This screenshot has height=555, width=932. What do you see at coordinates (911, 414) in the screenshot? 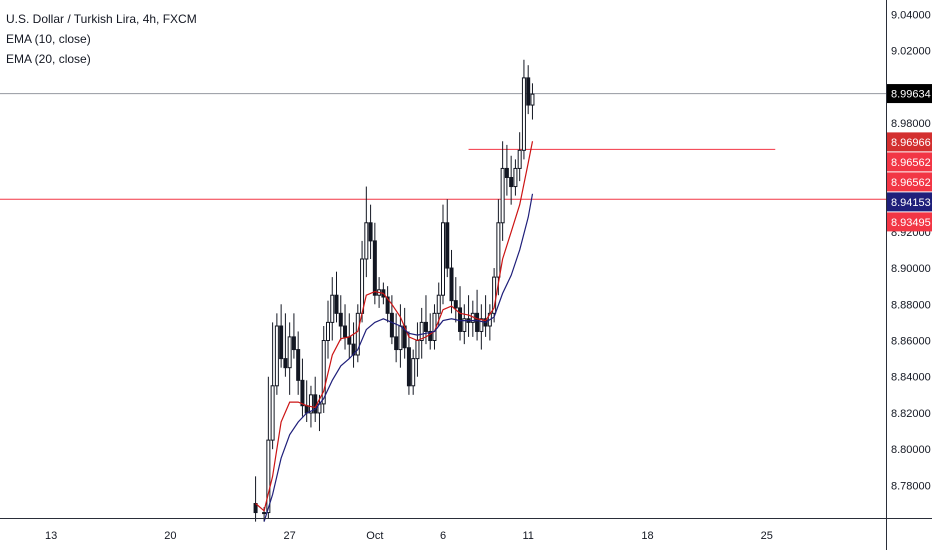
I see `y-tick-label: 8.82000` at bounding box center [911, 414].